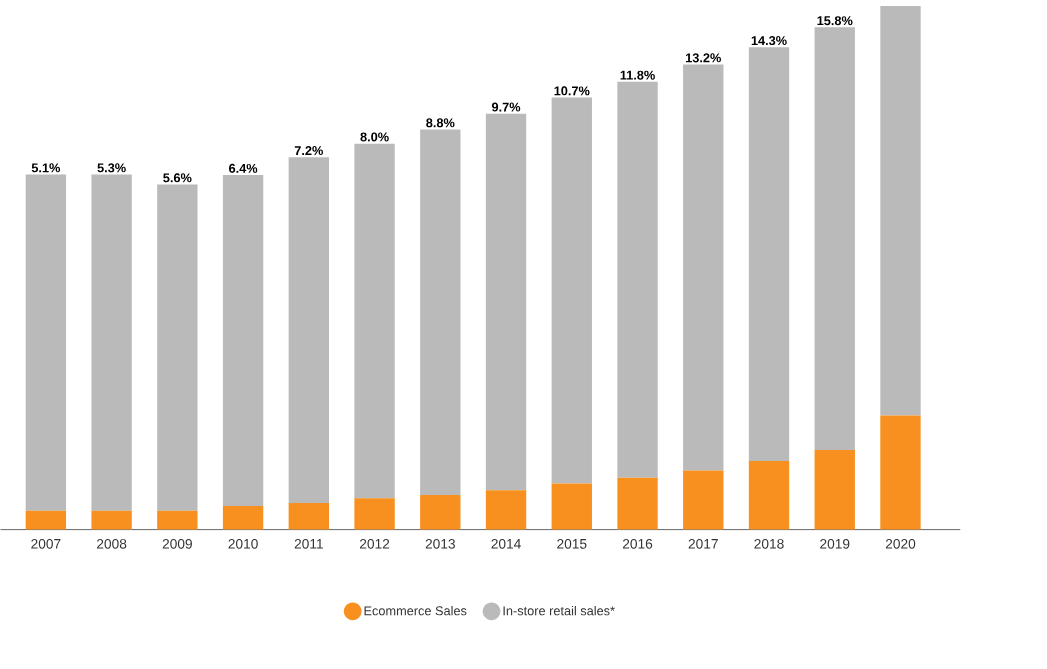 The width and height of the screenshot is (1047, 669). Describe the element at coordinates (374, 543) in the screenshot. I see `x-tick-label: 2012` at that location.